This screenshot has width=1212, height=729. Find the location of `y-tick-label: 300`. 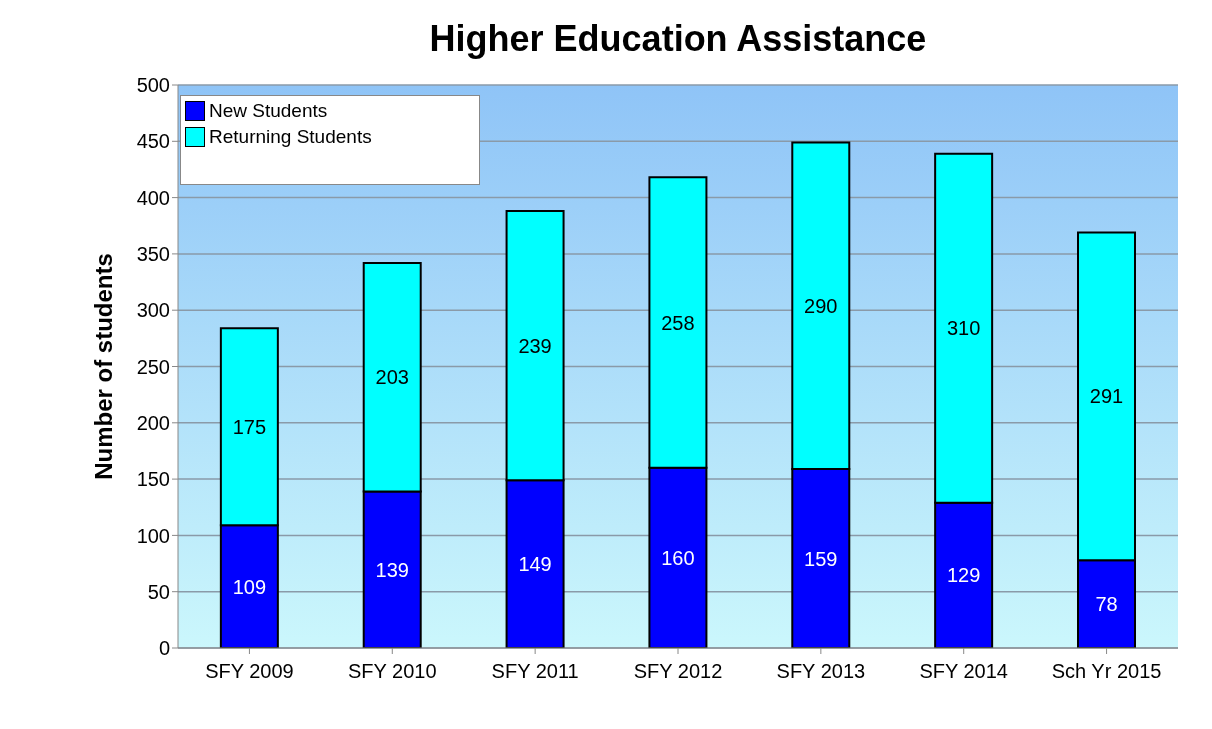

y-tick-label: 300 is located at coordinates (153, 310).